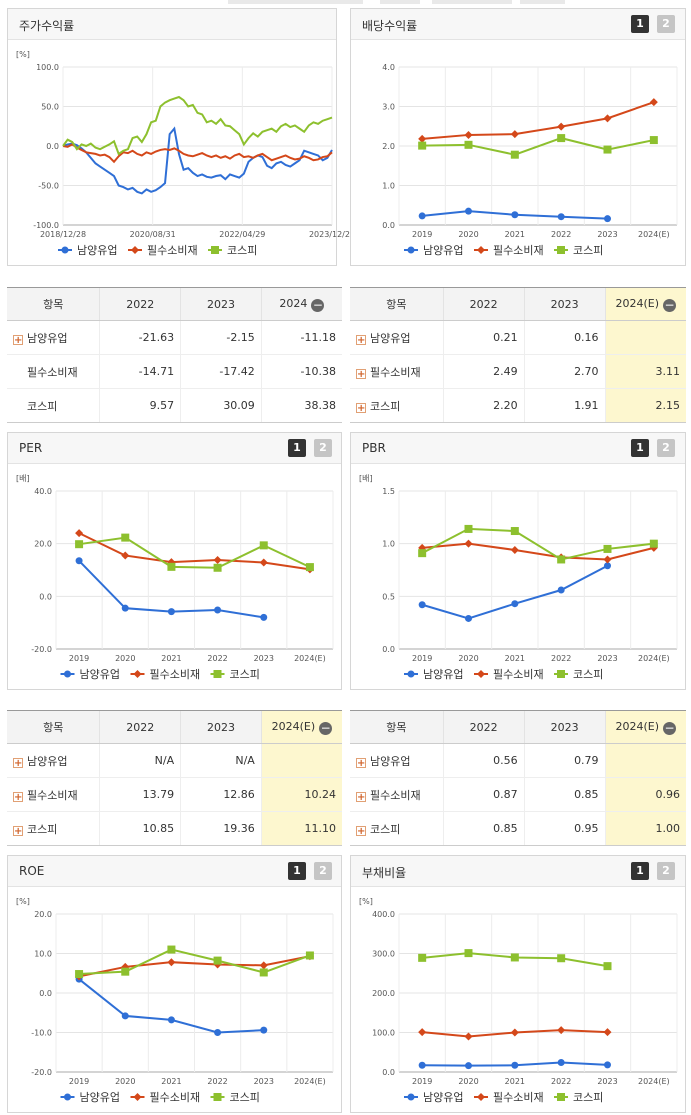  I want to click on row-label: + 코스피, so click(35, 829).